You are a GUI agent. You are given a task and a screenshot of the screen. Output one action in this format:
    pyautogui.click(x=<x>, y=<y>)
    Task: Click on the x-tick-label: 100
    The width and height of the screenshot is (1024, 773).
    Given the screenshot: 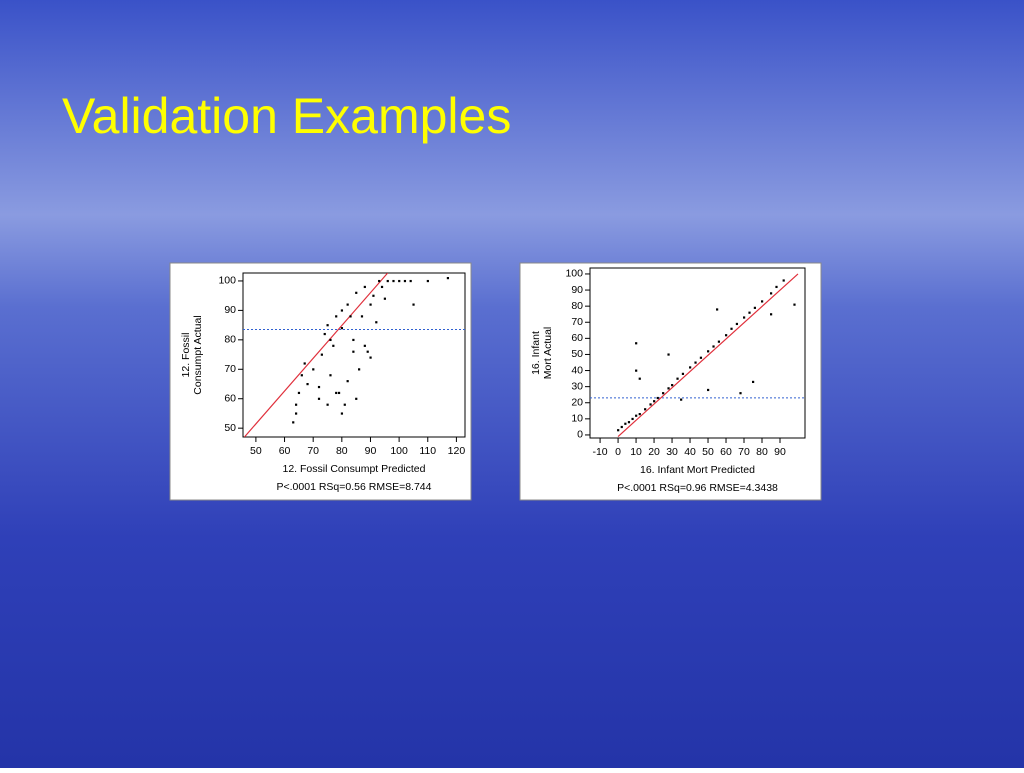 What is the action you would take?
    pyautogui.click(x=399, y=451)
    